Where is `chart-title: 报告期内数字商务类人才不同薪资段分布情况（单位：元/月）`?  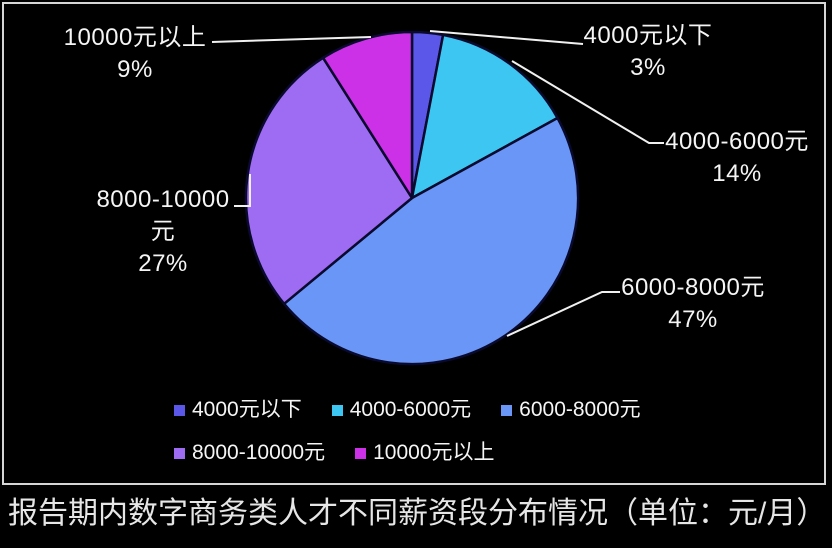
chart-title: 报告期内数字商务类人才不同薪资段分布情况（单位：元/月） is located at coordinates (417, 513).